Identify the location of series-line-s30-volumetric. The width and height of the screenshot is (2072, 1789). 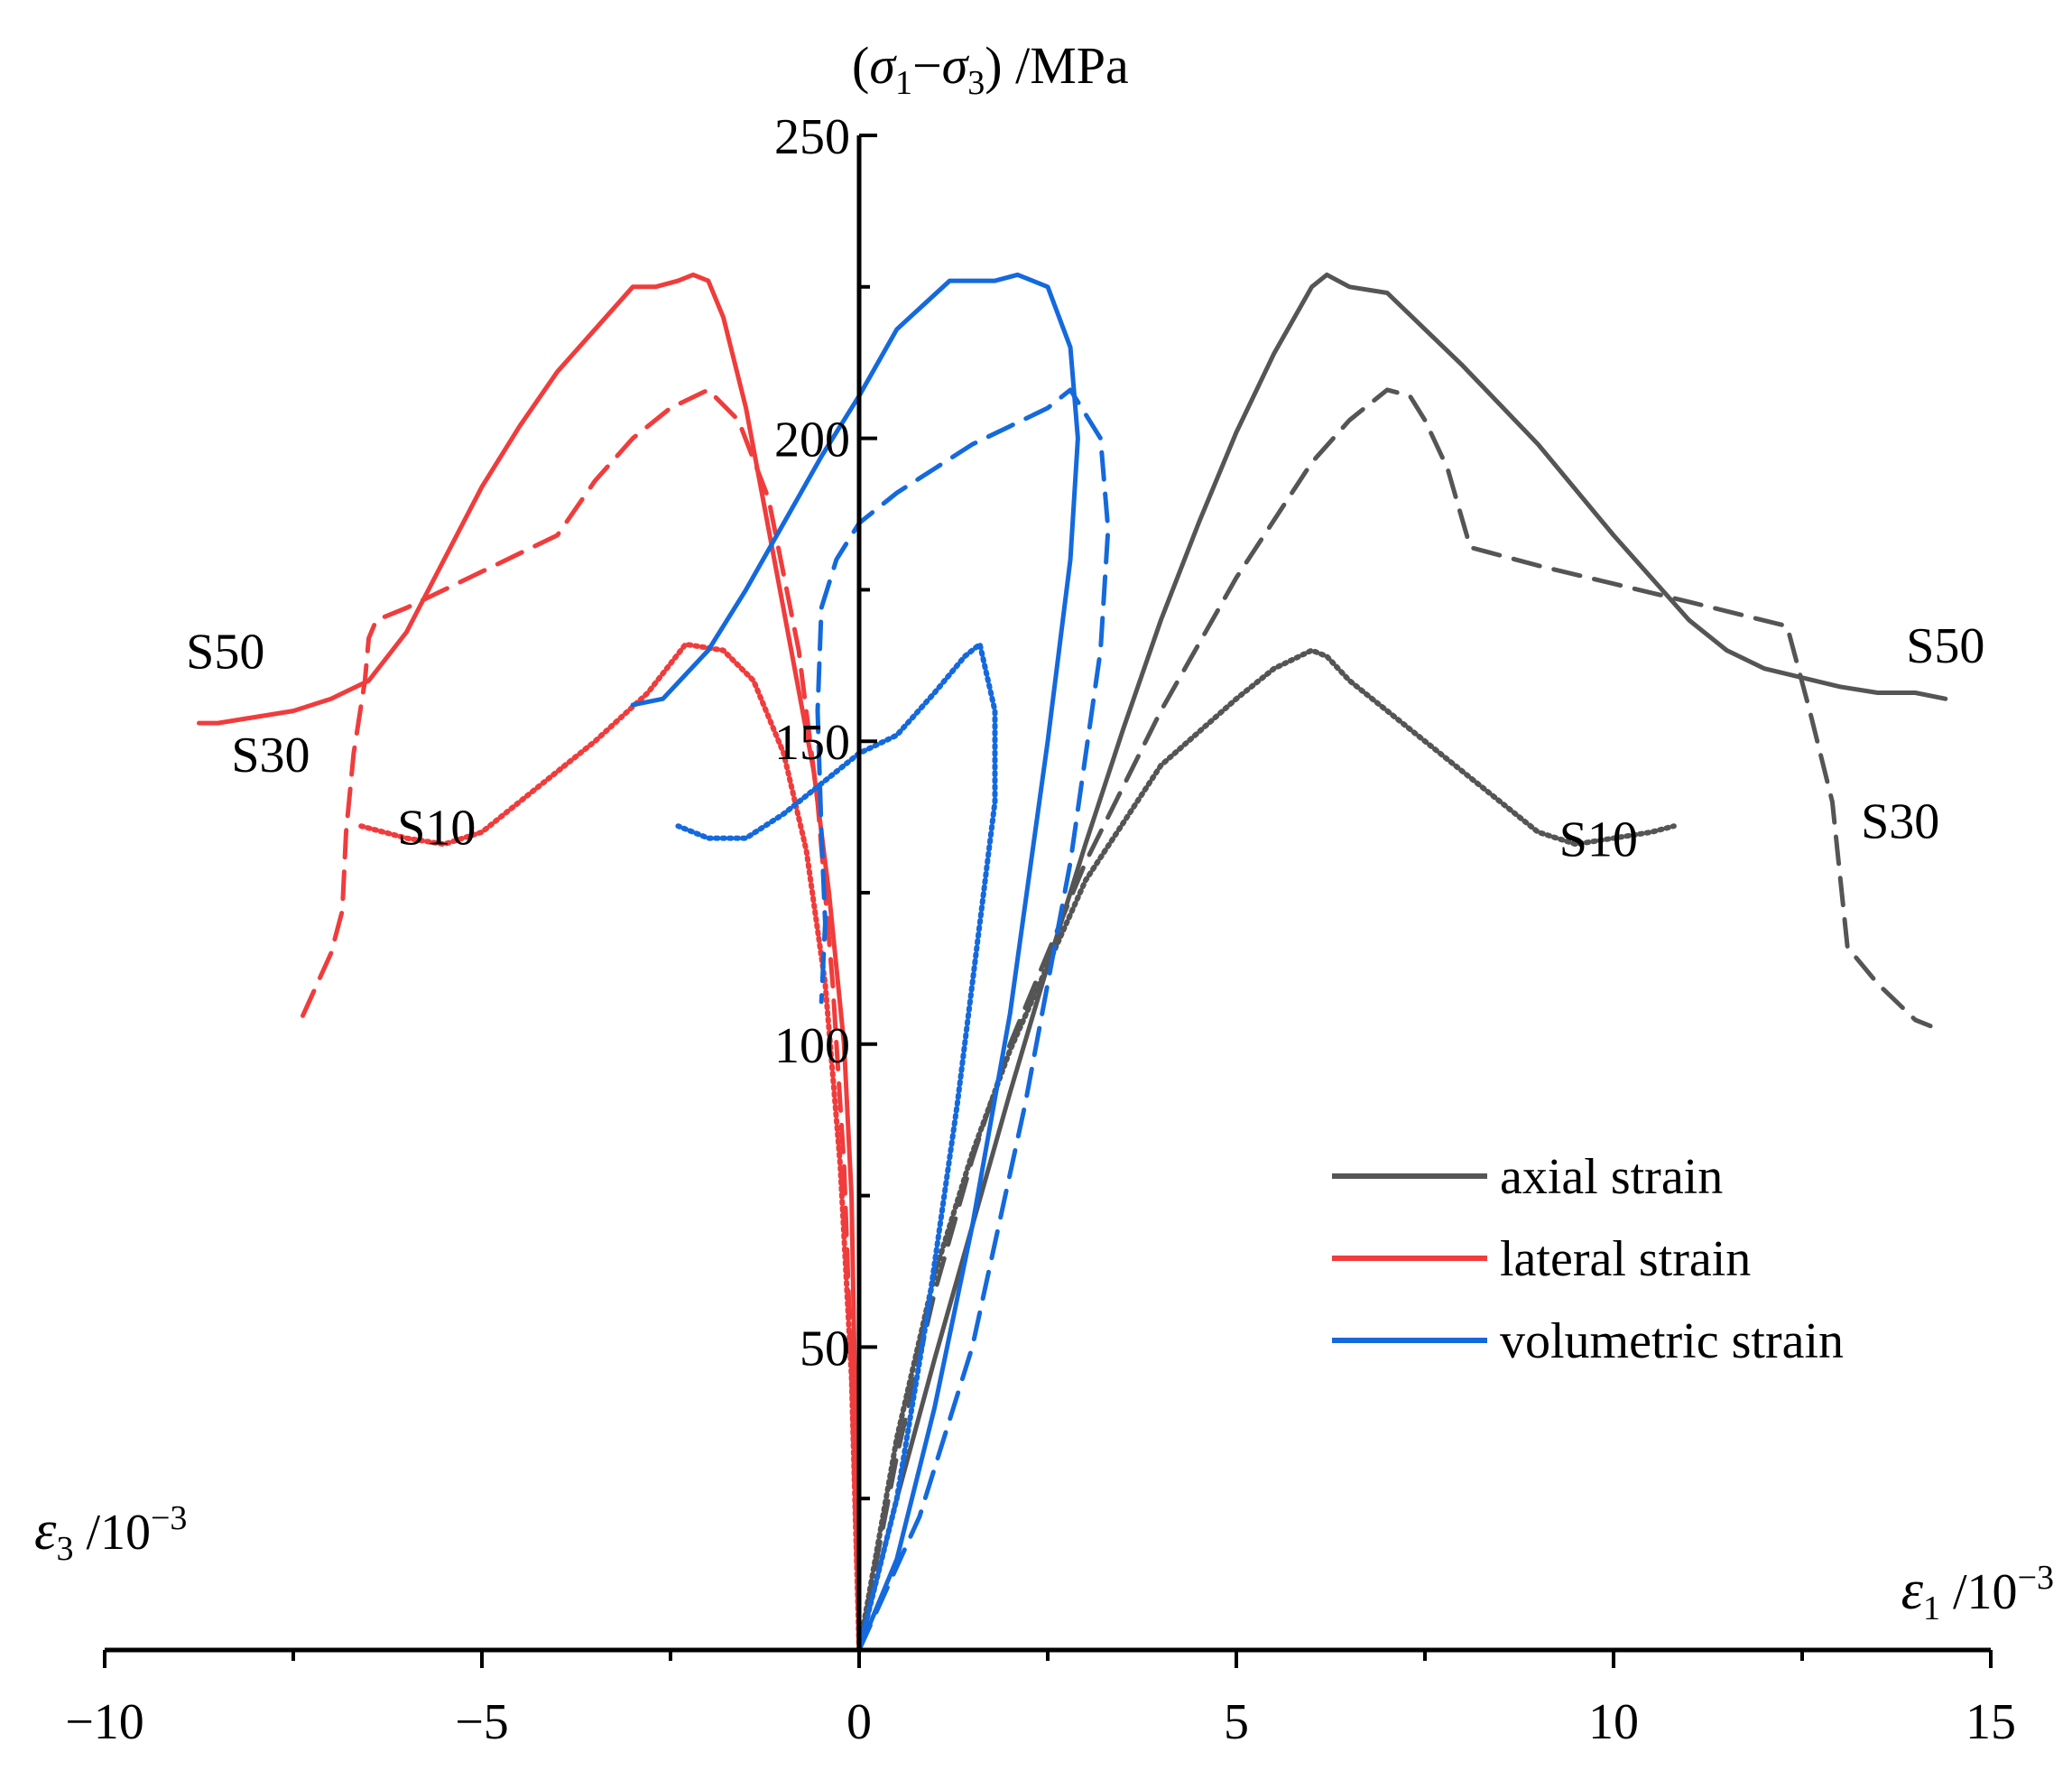
(963, 1020).